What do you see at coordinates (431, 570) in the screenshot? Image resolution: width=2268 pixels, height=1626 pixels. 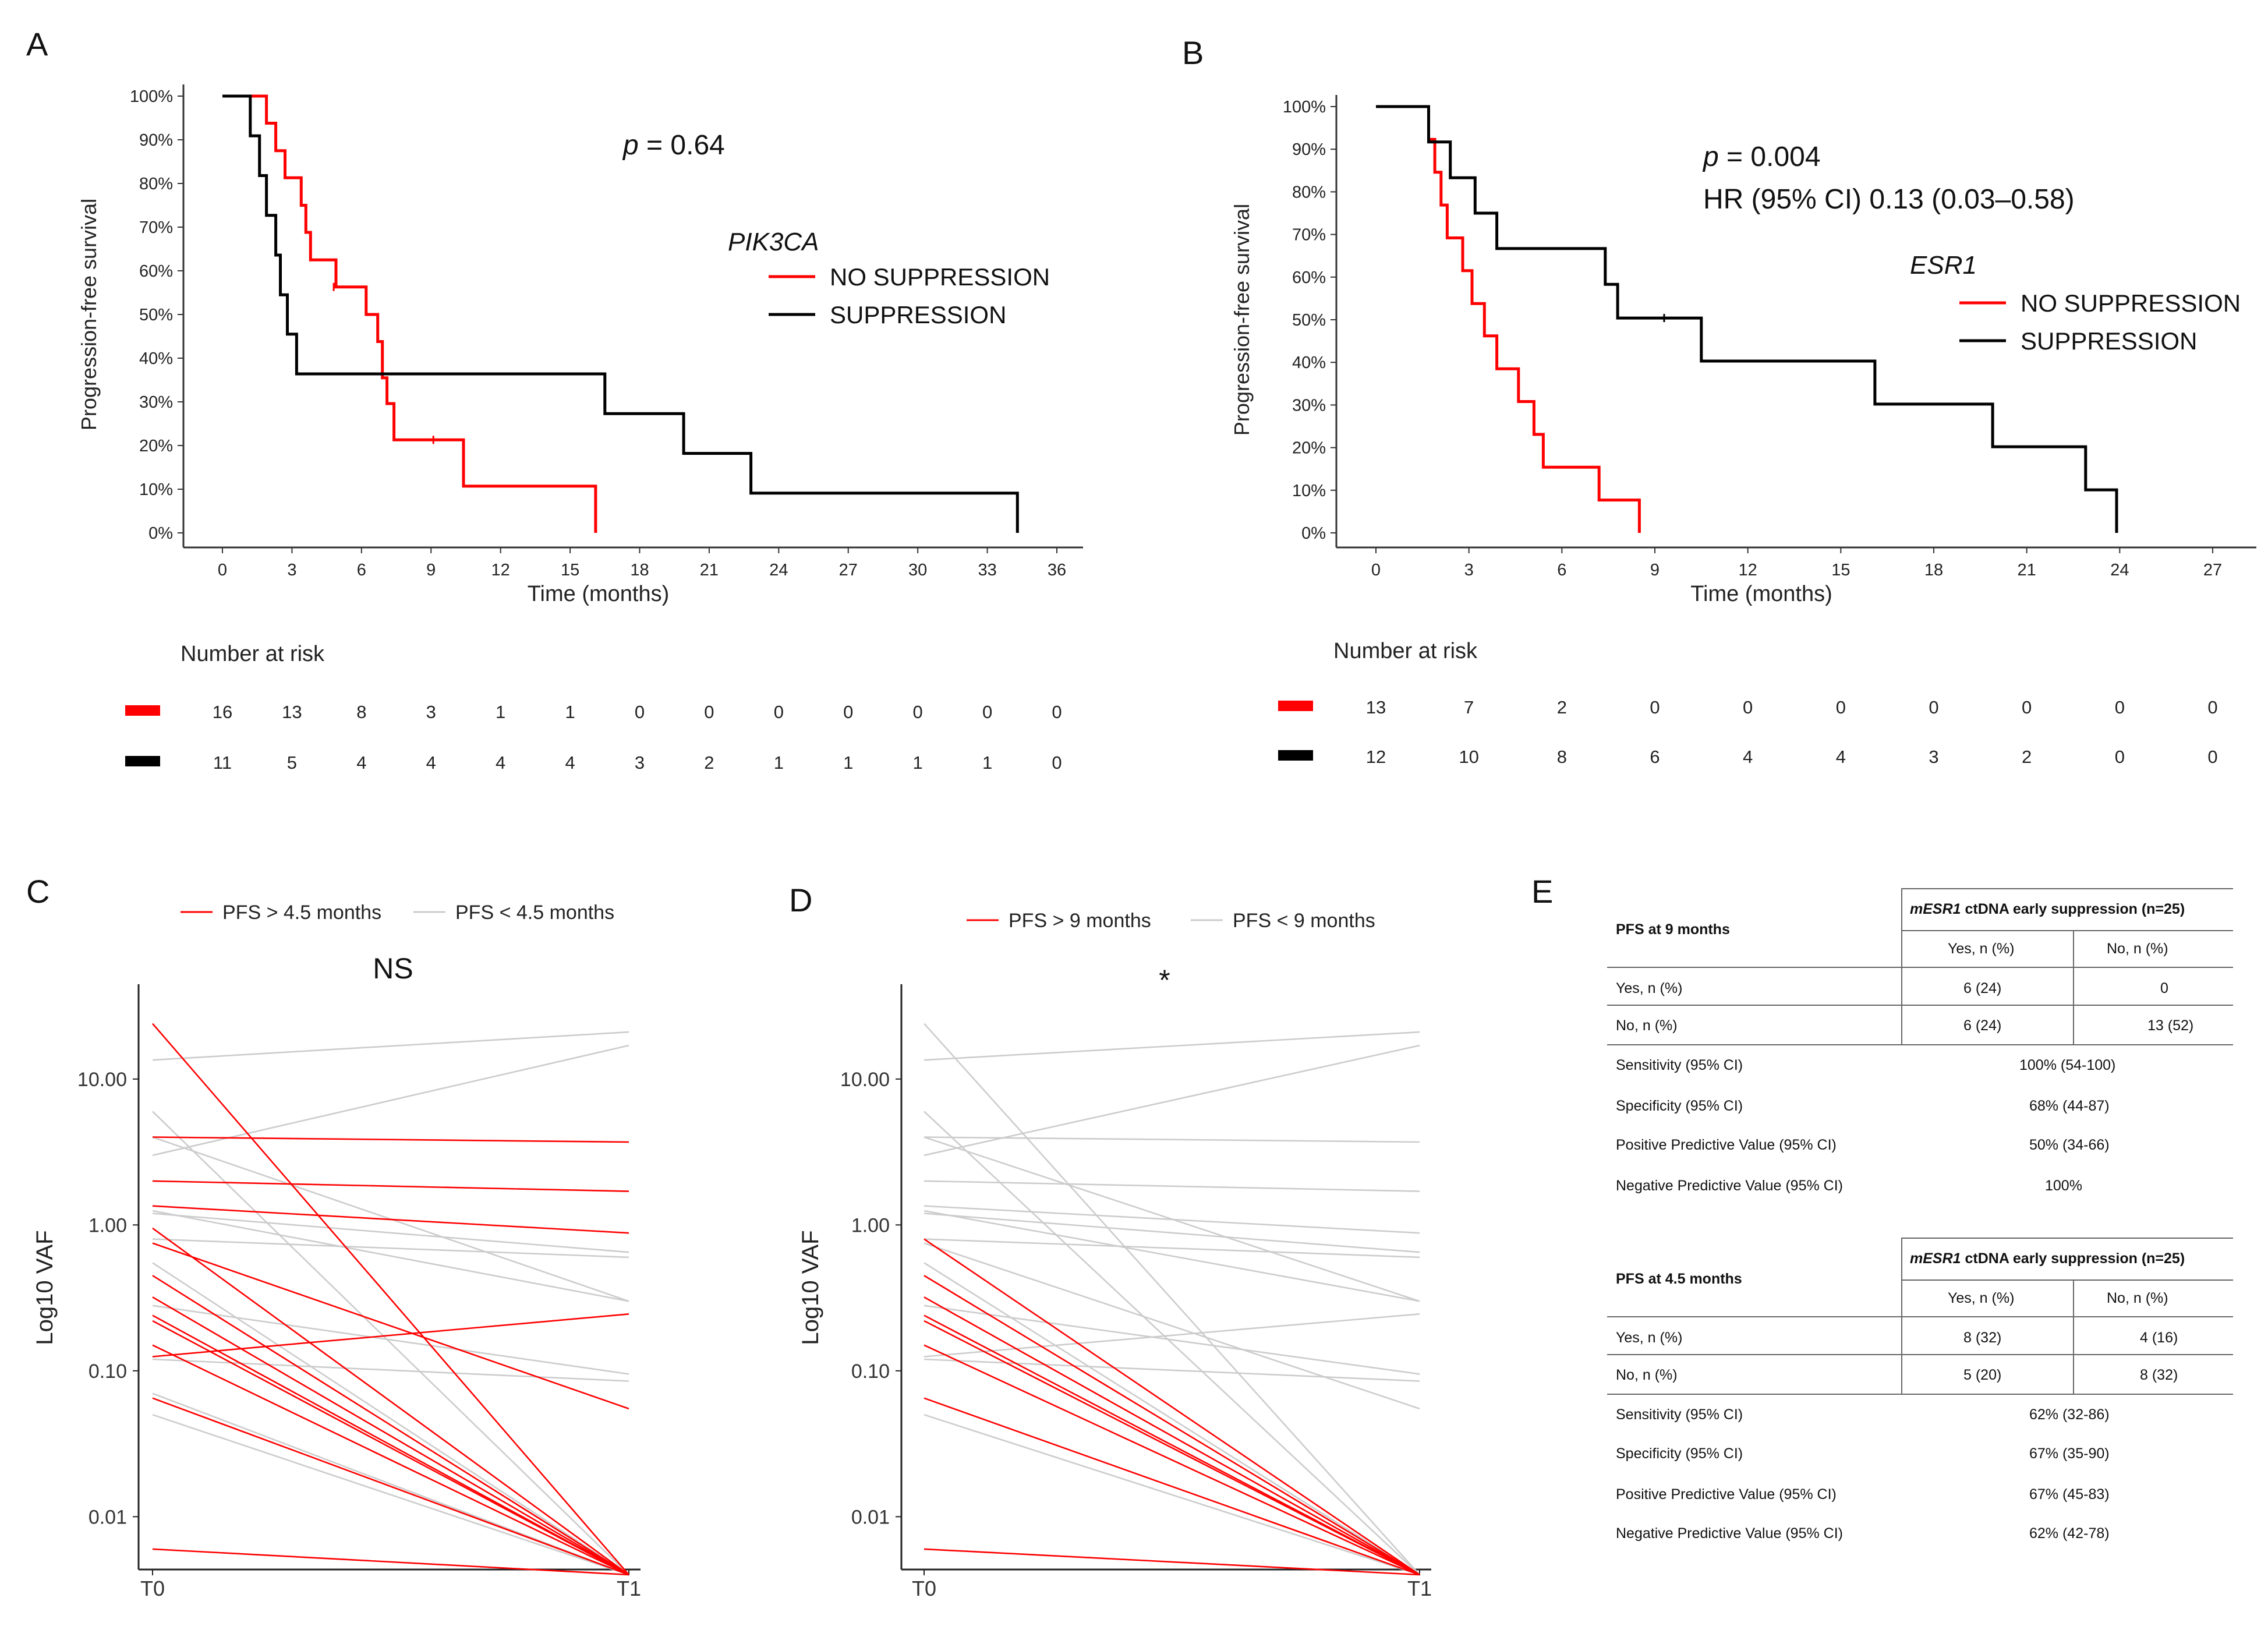 I see `a-x-tick-label: 9` at bounding box center [431, 570].